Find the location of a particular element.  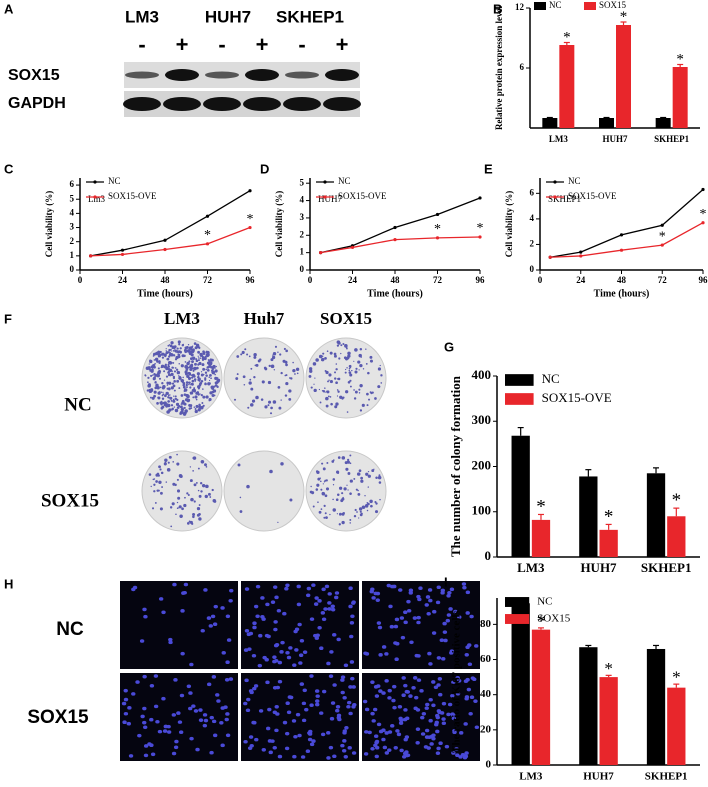

x-tick-label: 0 is located at coordinates (80, 280).